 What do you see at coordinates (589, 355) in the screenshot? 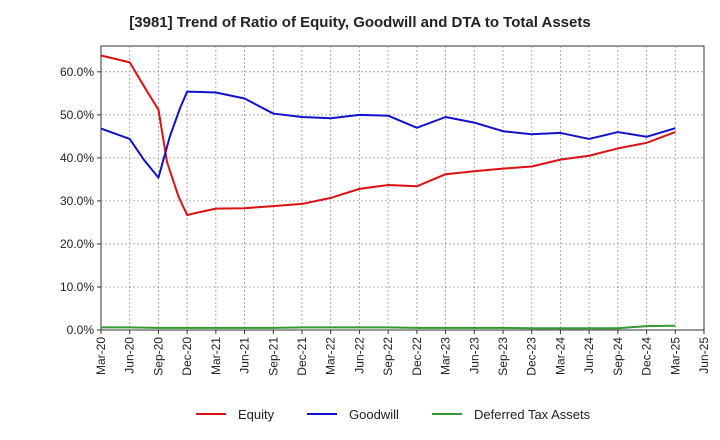
I see `x-tick-label: Jun-24` at bounding box center [589, 355].